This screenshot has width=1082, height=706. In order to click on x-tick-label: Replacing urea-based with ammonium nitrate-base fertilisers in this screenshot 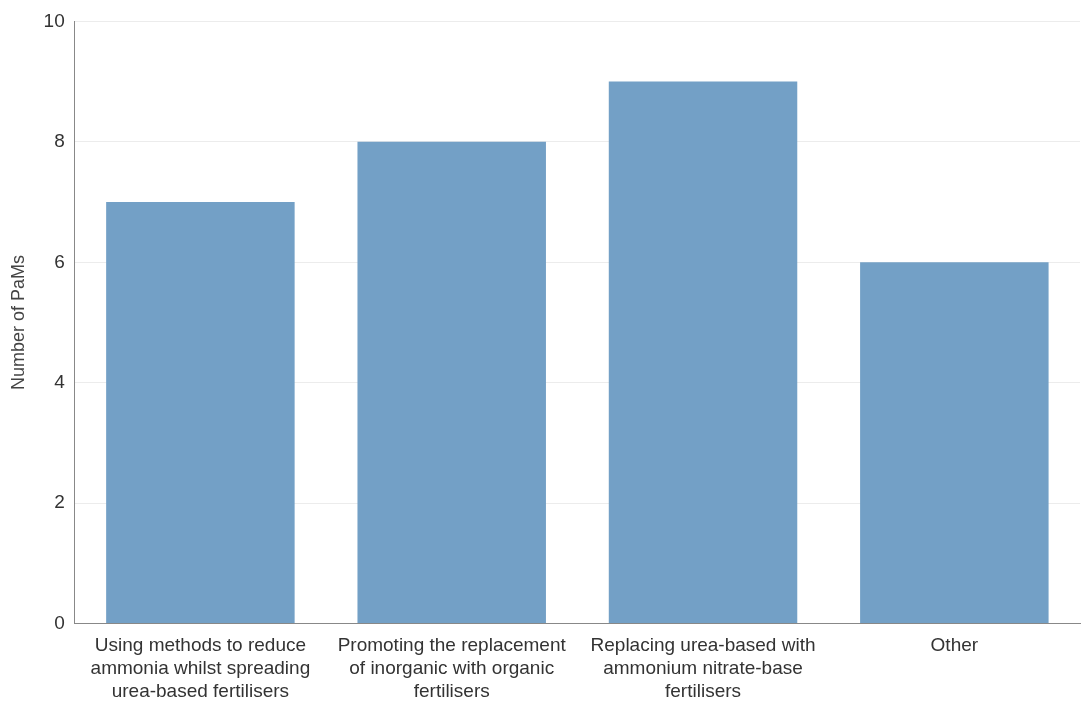, I will do `click(703, 667)`.